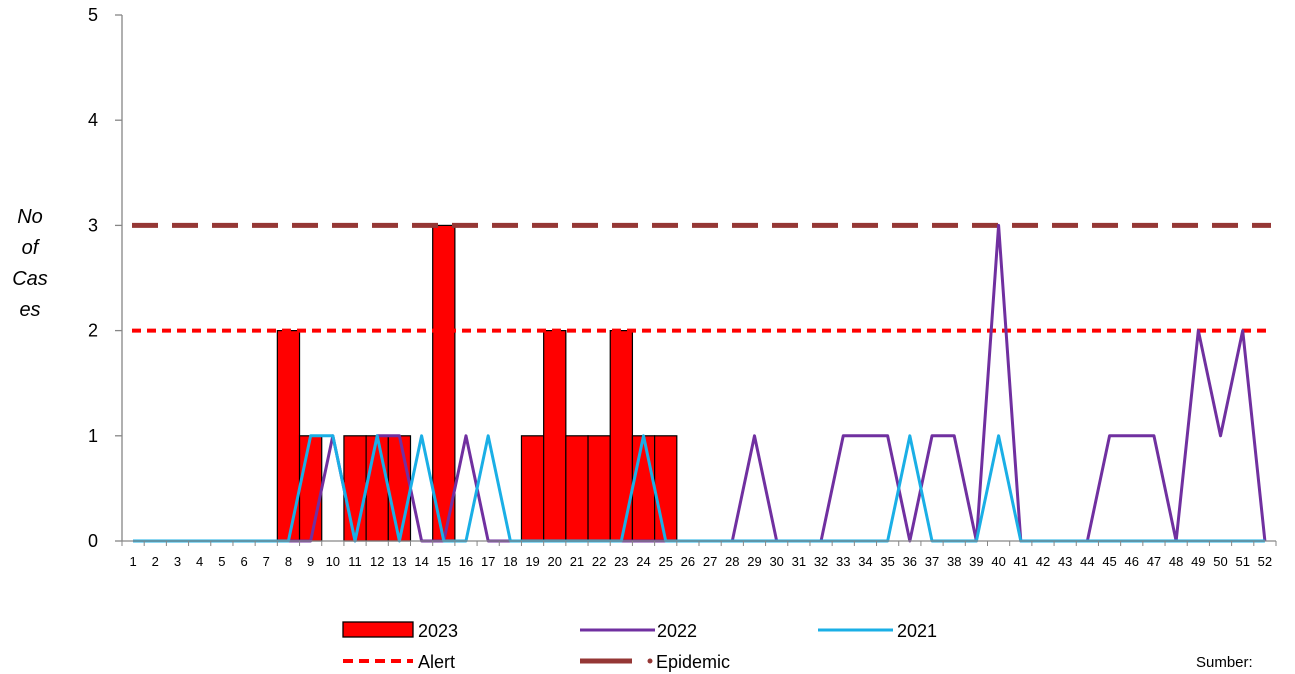 This screenshot has width=1295, height=674. I want to click on x-tick-label-44: 44, so click(1087, 561).